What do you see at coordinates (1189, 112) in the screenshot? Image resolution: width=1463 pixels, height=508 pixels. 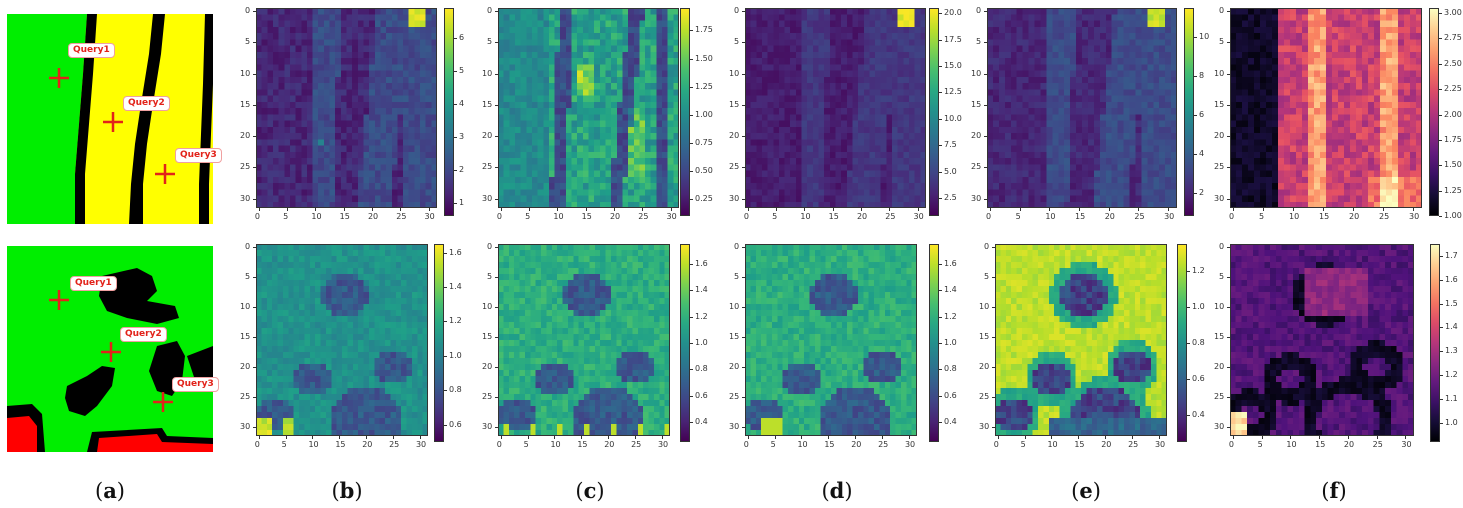 I see `colorbar-1e` at bounding box center [1189, 112].